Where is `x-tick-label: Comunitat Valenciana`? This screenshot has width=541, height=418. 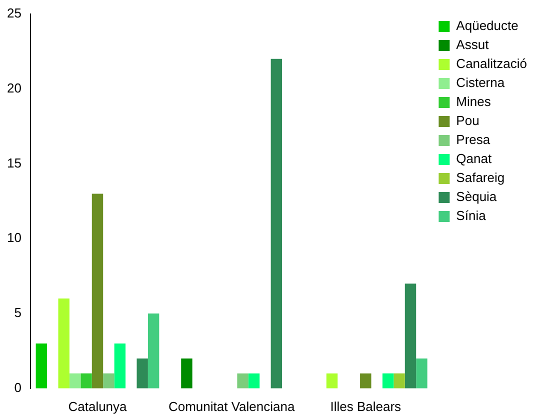 x-tick-label: Comunitat Valenciana is located at coordinates (232, 406).